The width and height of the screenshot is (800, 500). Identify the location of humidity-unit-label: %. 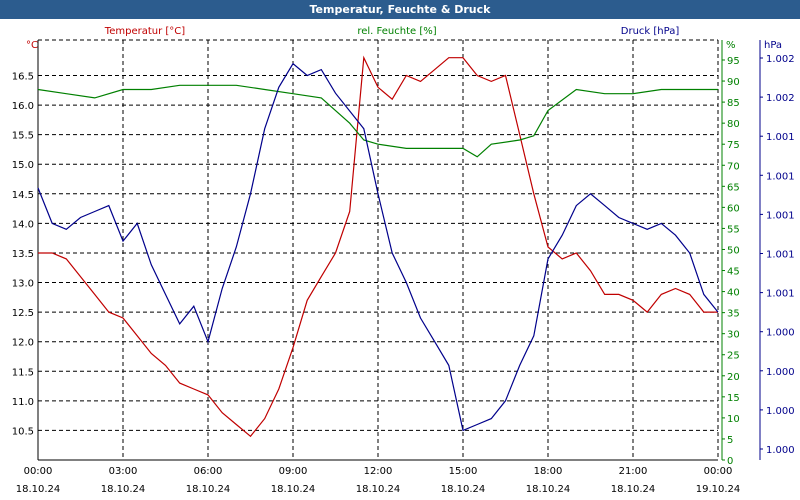
(731, 45).